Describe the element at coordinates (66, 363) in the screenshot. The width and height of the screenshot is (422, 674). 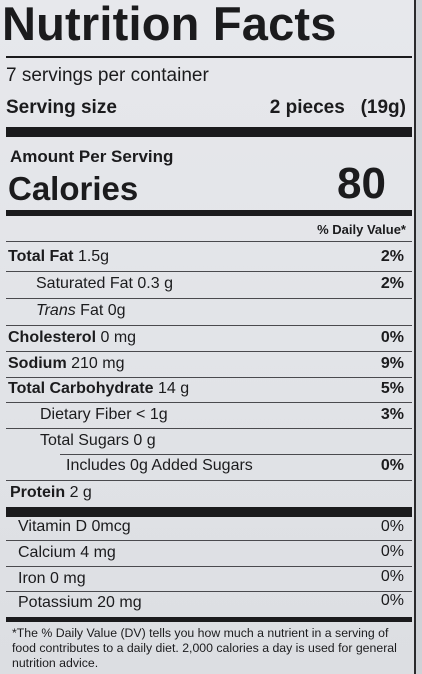
I see `nutrient-sodium: Sodium 210 mg` at that location.